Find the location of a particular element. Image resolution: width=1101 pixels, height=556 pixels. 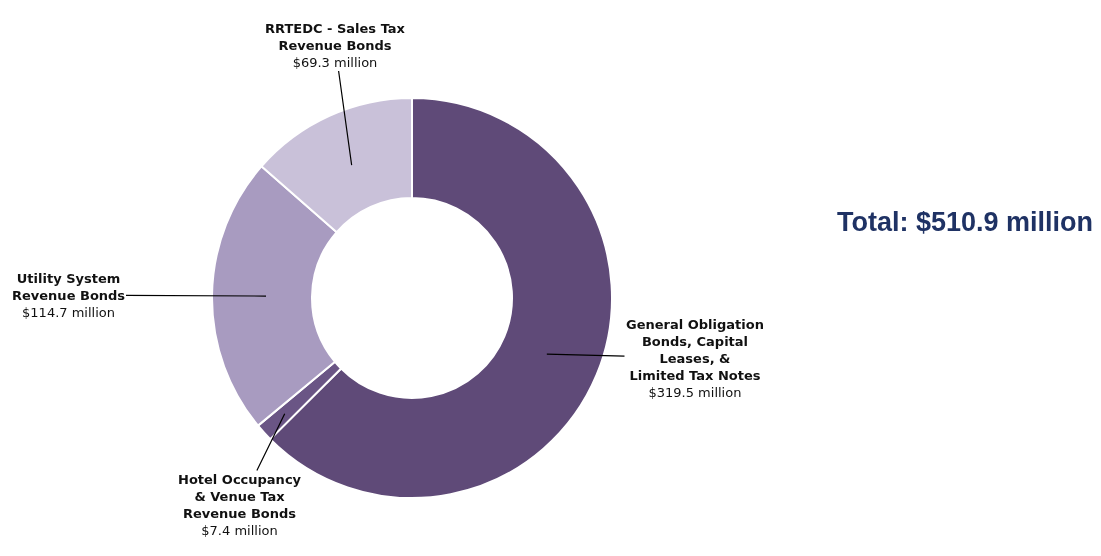

data-label: $7.4 million is located at coordinates (239, 530).